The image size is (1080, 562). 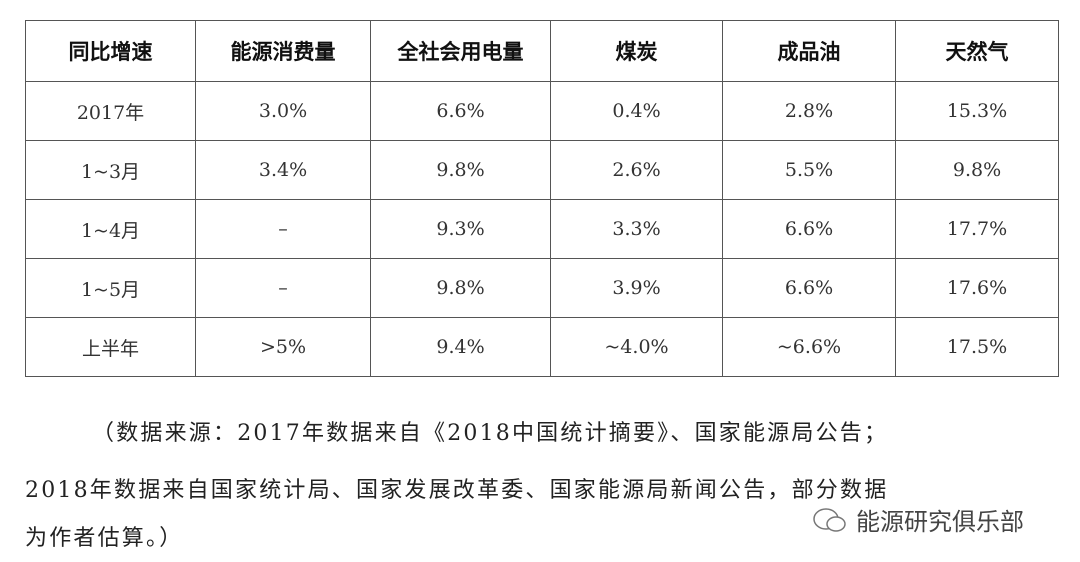 I want to click on header-cell: 能源消费量, so click(x=283, y=51).